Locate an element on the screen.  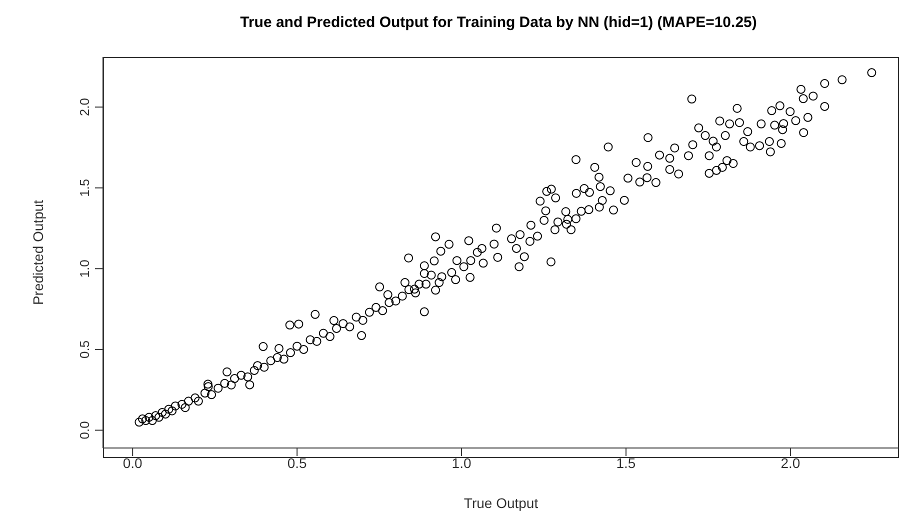
y-tick-label: 1.0 is located at coordinates (84, 269).